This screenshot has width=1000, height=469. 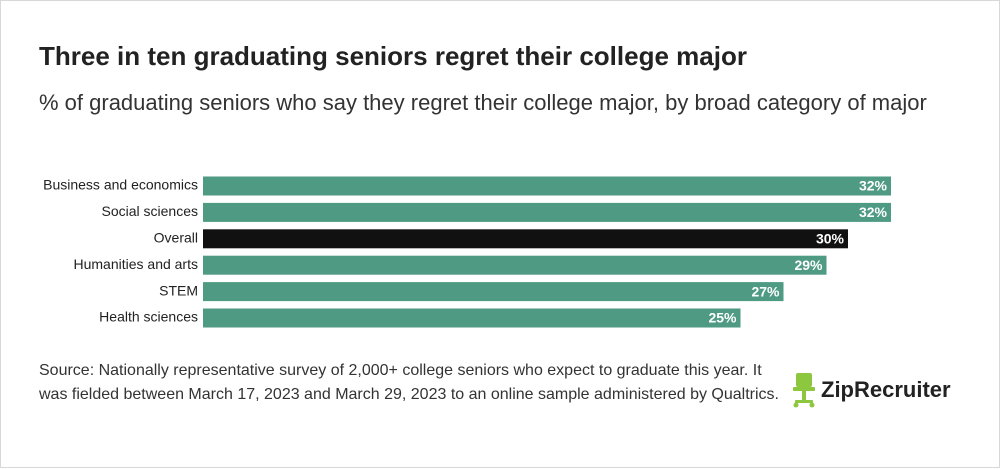 What do you see at coordinates (808, 265) in the screenshot?
I see `value-label: 29%` at bounding box center [808, 265].